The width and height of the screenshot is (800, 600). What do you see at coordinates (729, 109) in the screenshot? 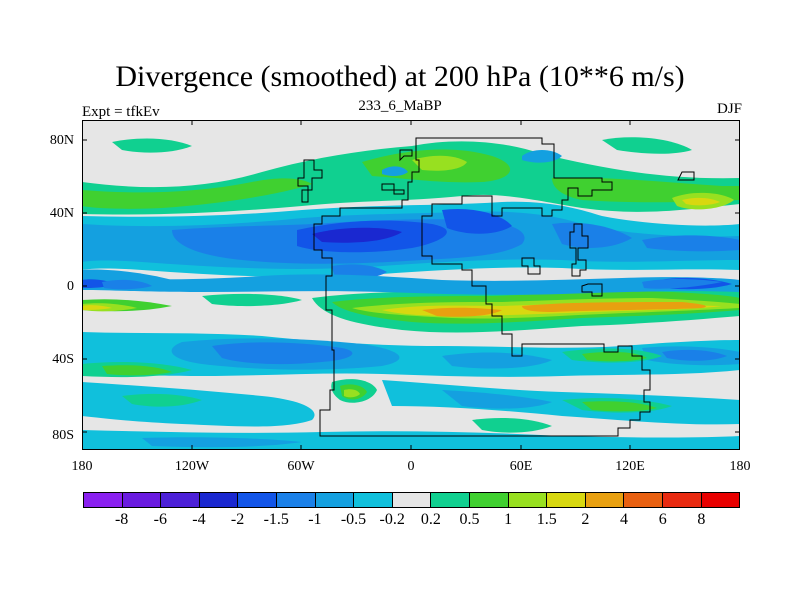
I see `season-label: DJF` at bounding box center [729, 109].